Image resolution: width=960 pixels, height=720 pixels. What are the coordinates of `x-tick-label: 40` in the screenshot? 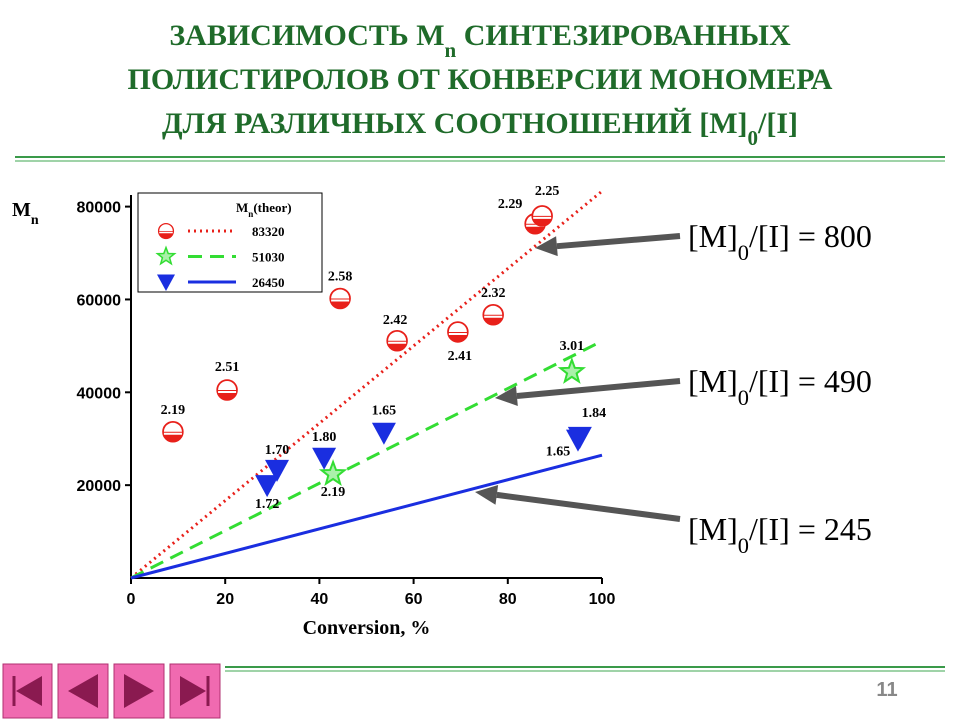 It's located at (320, 599).